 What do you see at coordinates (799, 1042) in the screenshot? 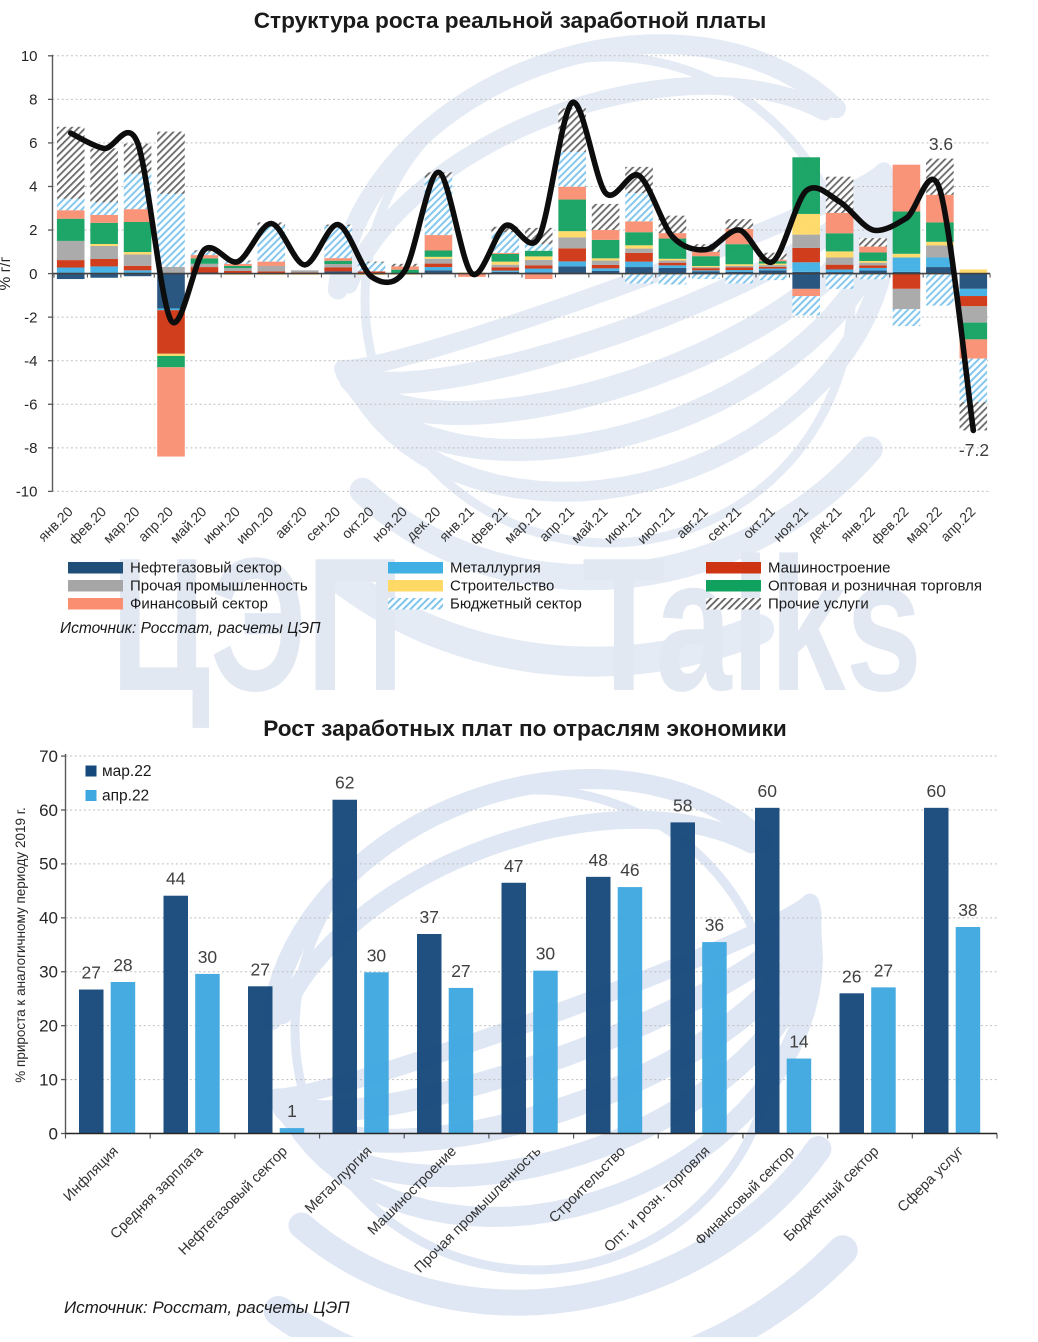
I see `svg-text: 14` at bounding box center [799, 1042].